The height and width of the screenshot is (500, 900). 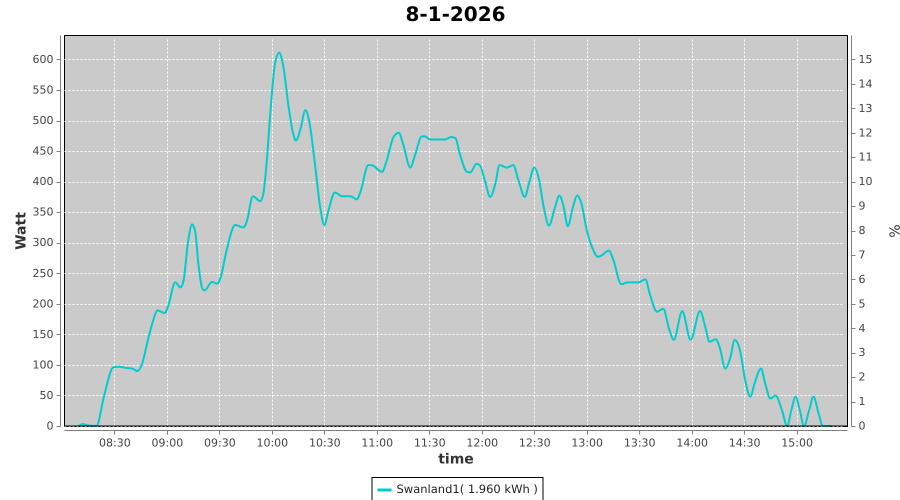 What do you see at coordinates (456, 460) in the screenshot?
I see `x-axis-title: time` at bounding box center [456, 460].